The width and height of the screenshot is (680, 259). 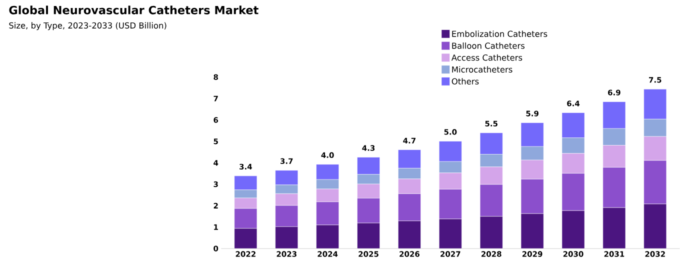 What do you see at coordinates (500, 33) in the screenshot?
I see `legend-label: Embolization Catheters` at bounding box center [500, 33].